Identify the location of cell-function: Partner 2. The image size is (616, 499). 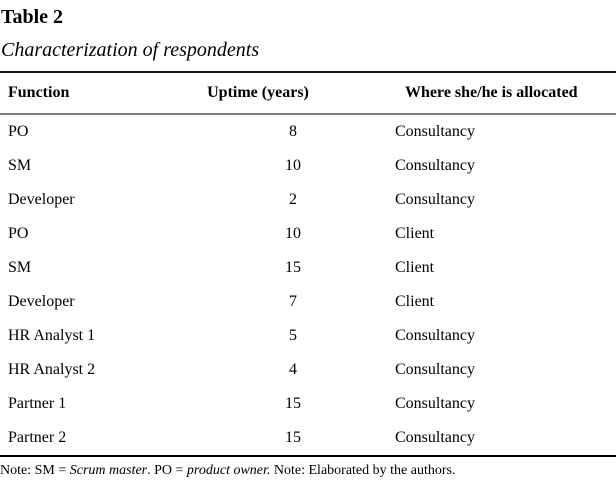
(37, 437).